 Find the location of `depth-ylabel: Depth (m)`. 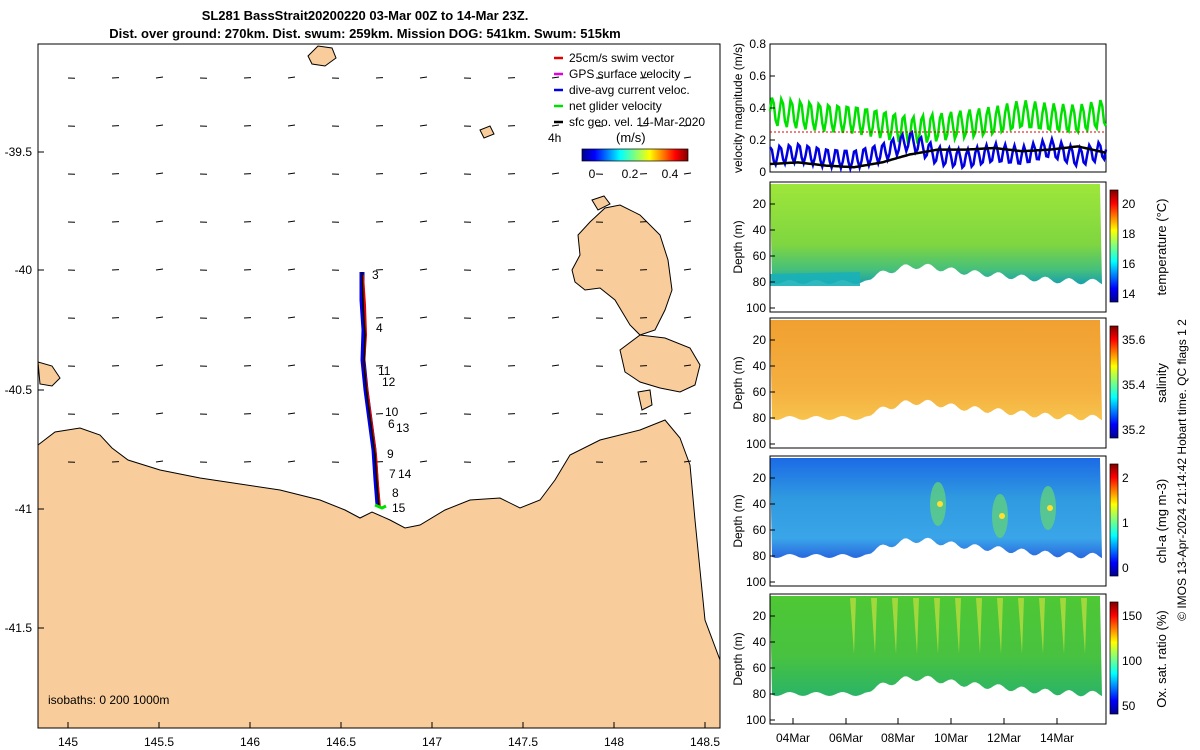

depth-ylabel: Depth (m) is located at coordinates (738, 246).